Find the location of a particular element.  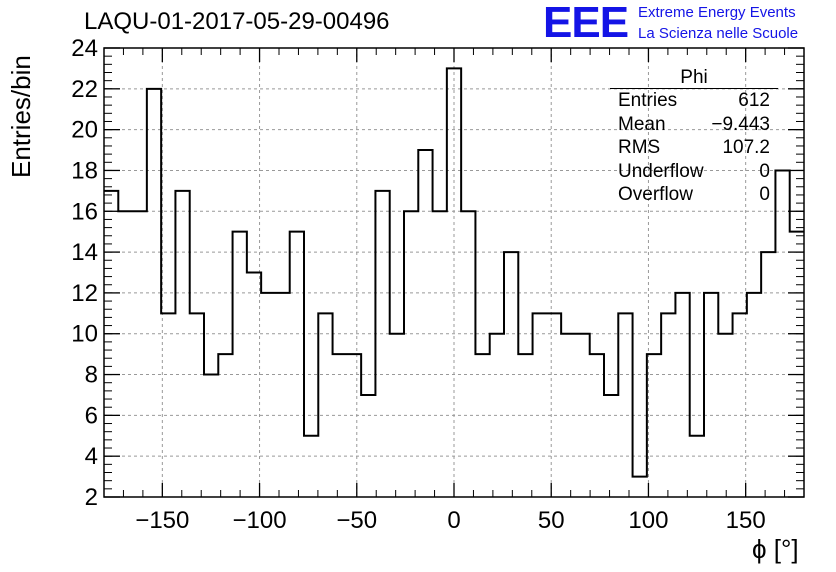

brand-line-1: Extreme Energy Events is located at coordinates (717, 12).